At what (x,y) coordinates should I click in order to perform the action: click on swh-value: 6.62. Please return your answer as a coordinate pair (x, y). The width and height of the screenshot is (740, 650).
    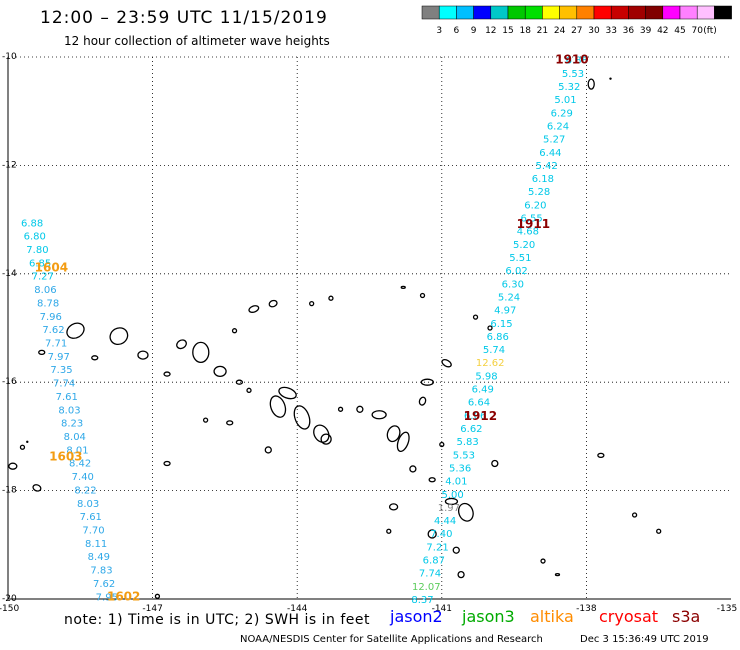
    Looking at the image, I should click on (471, 429).